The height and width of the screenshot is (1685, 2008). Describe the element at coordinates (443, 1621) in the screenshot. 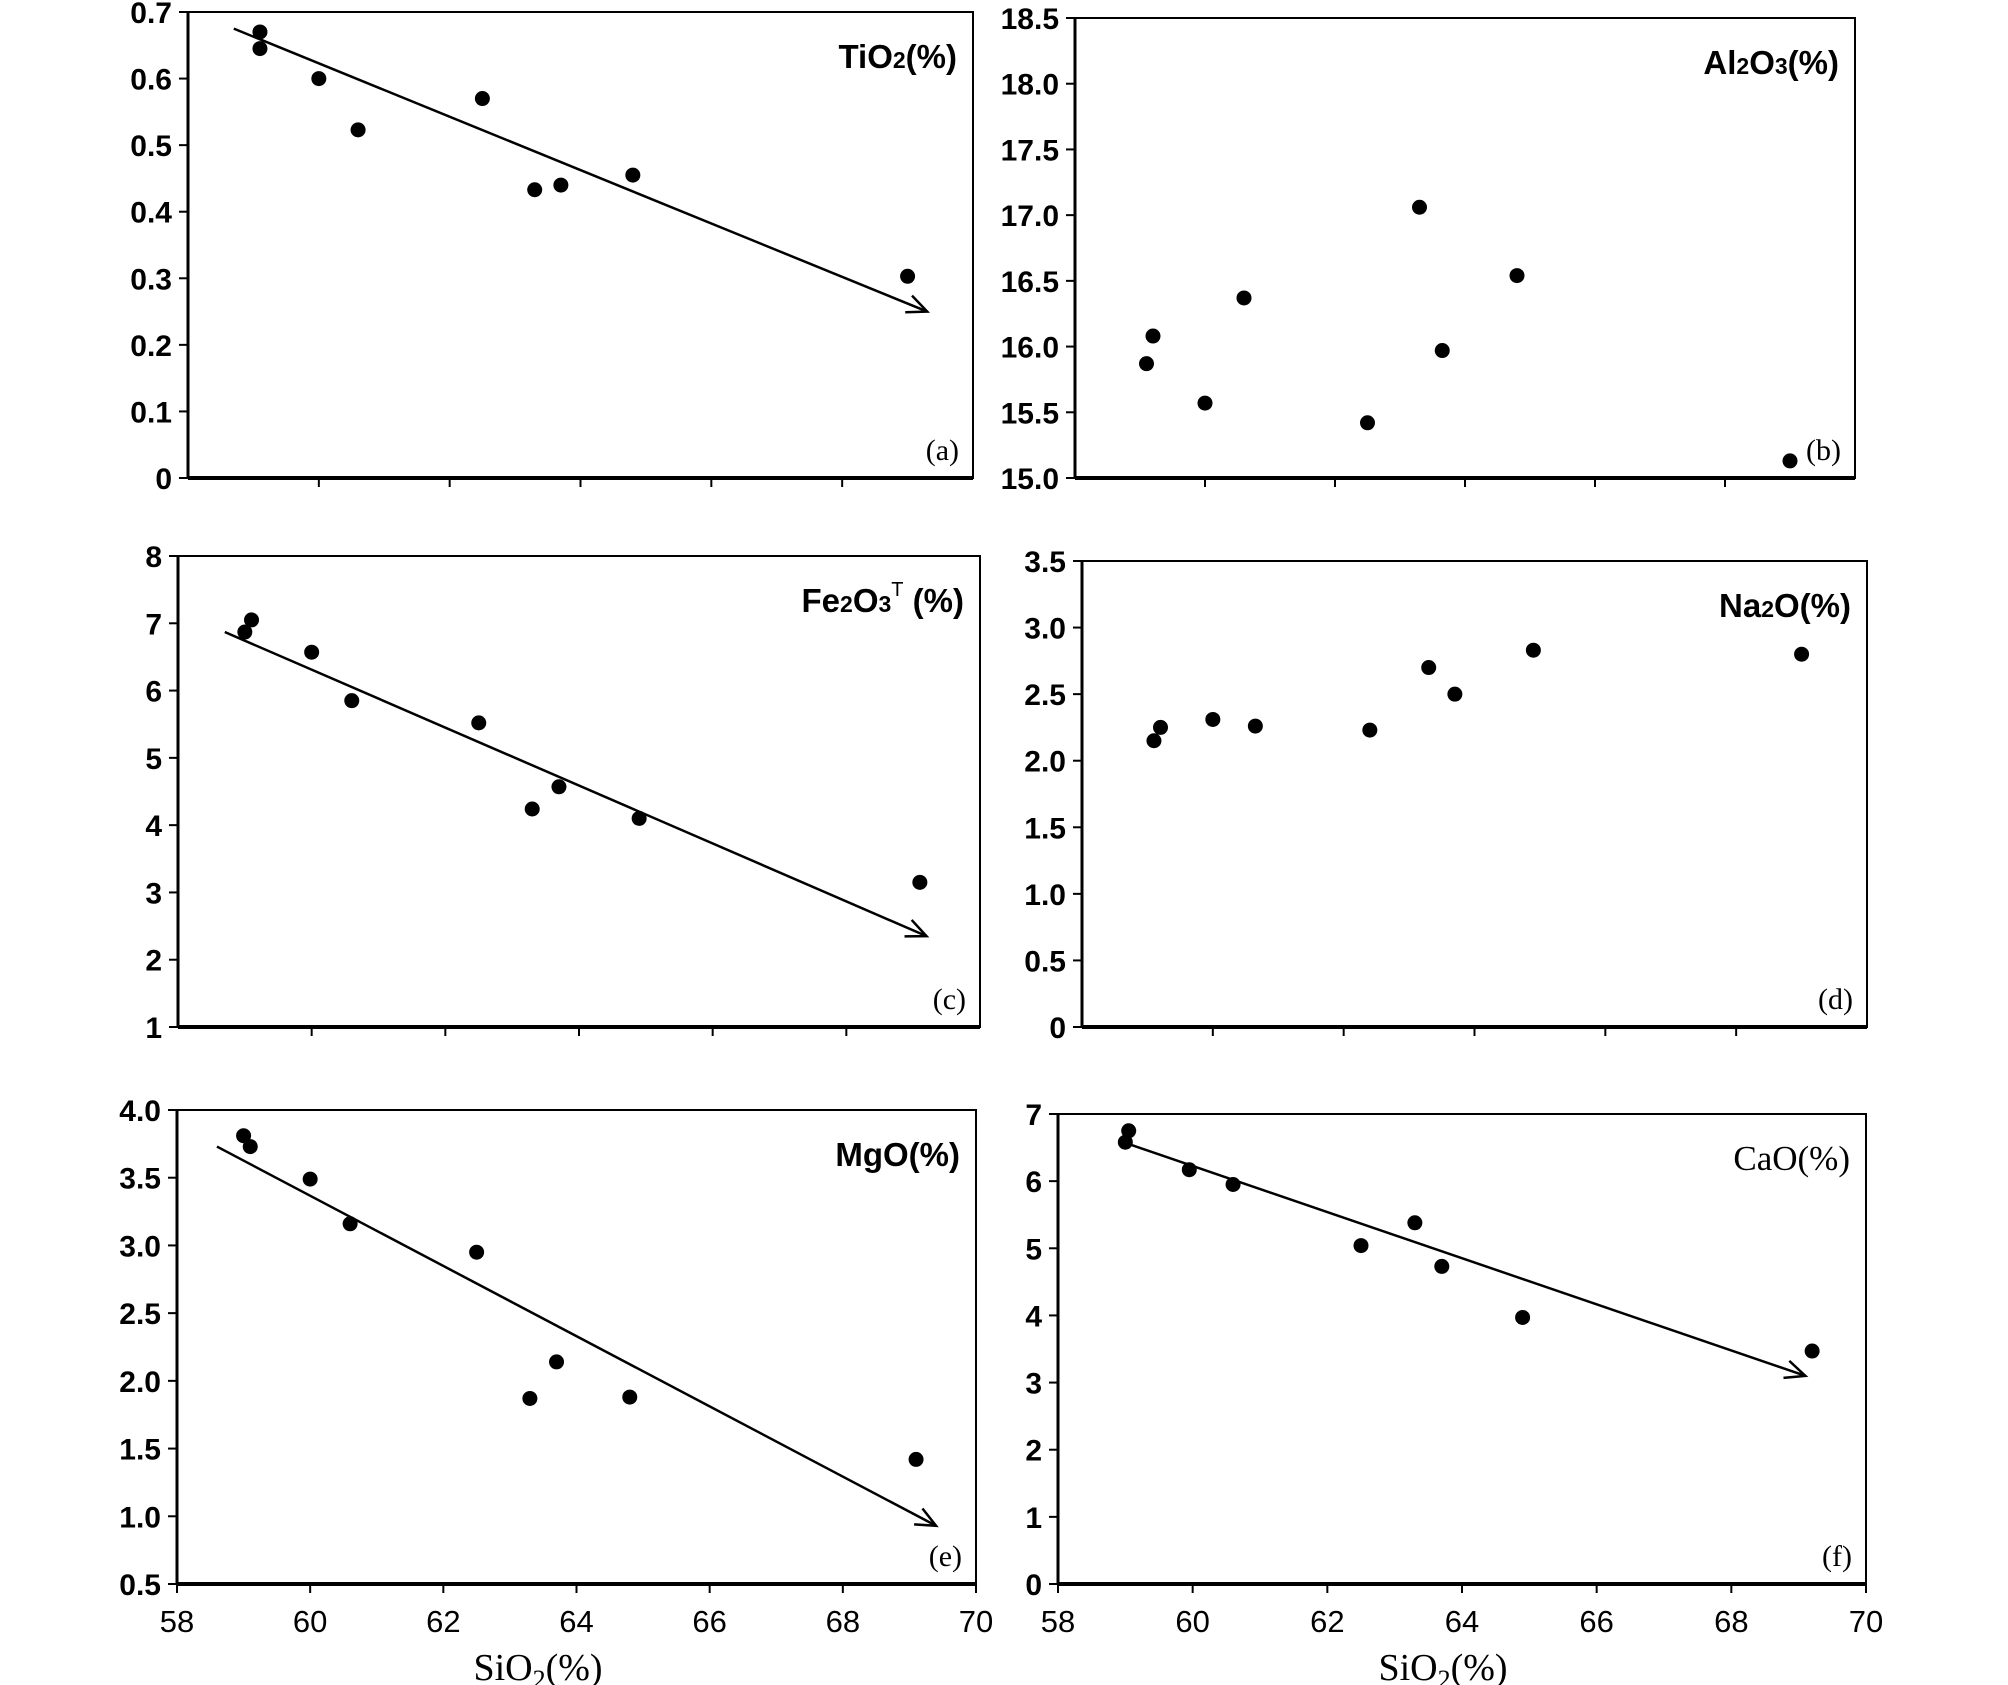

I see `x-tick-label-e: 62` at that location.